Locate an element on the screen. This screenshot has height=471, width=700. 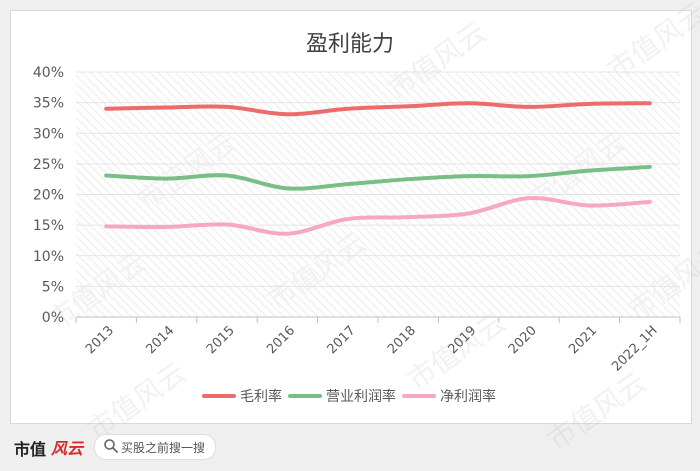
x-tick-label: 2018 is located at coordinates (402, 340).